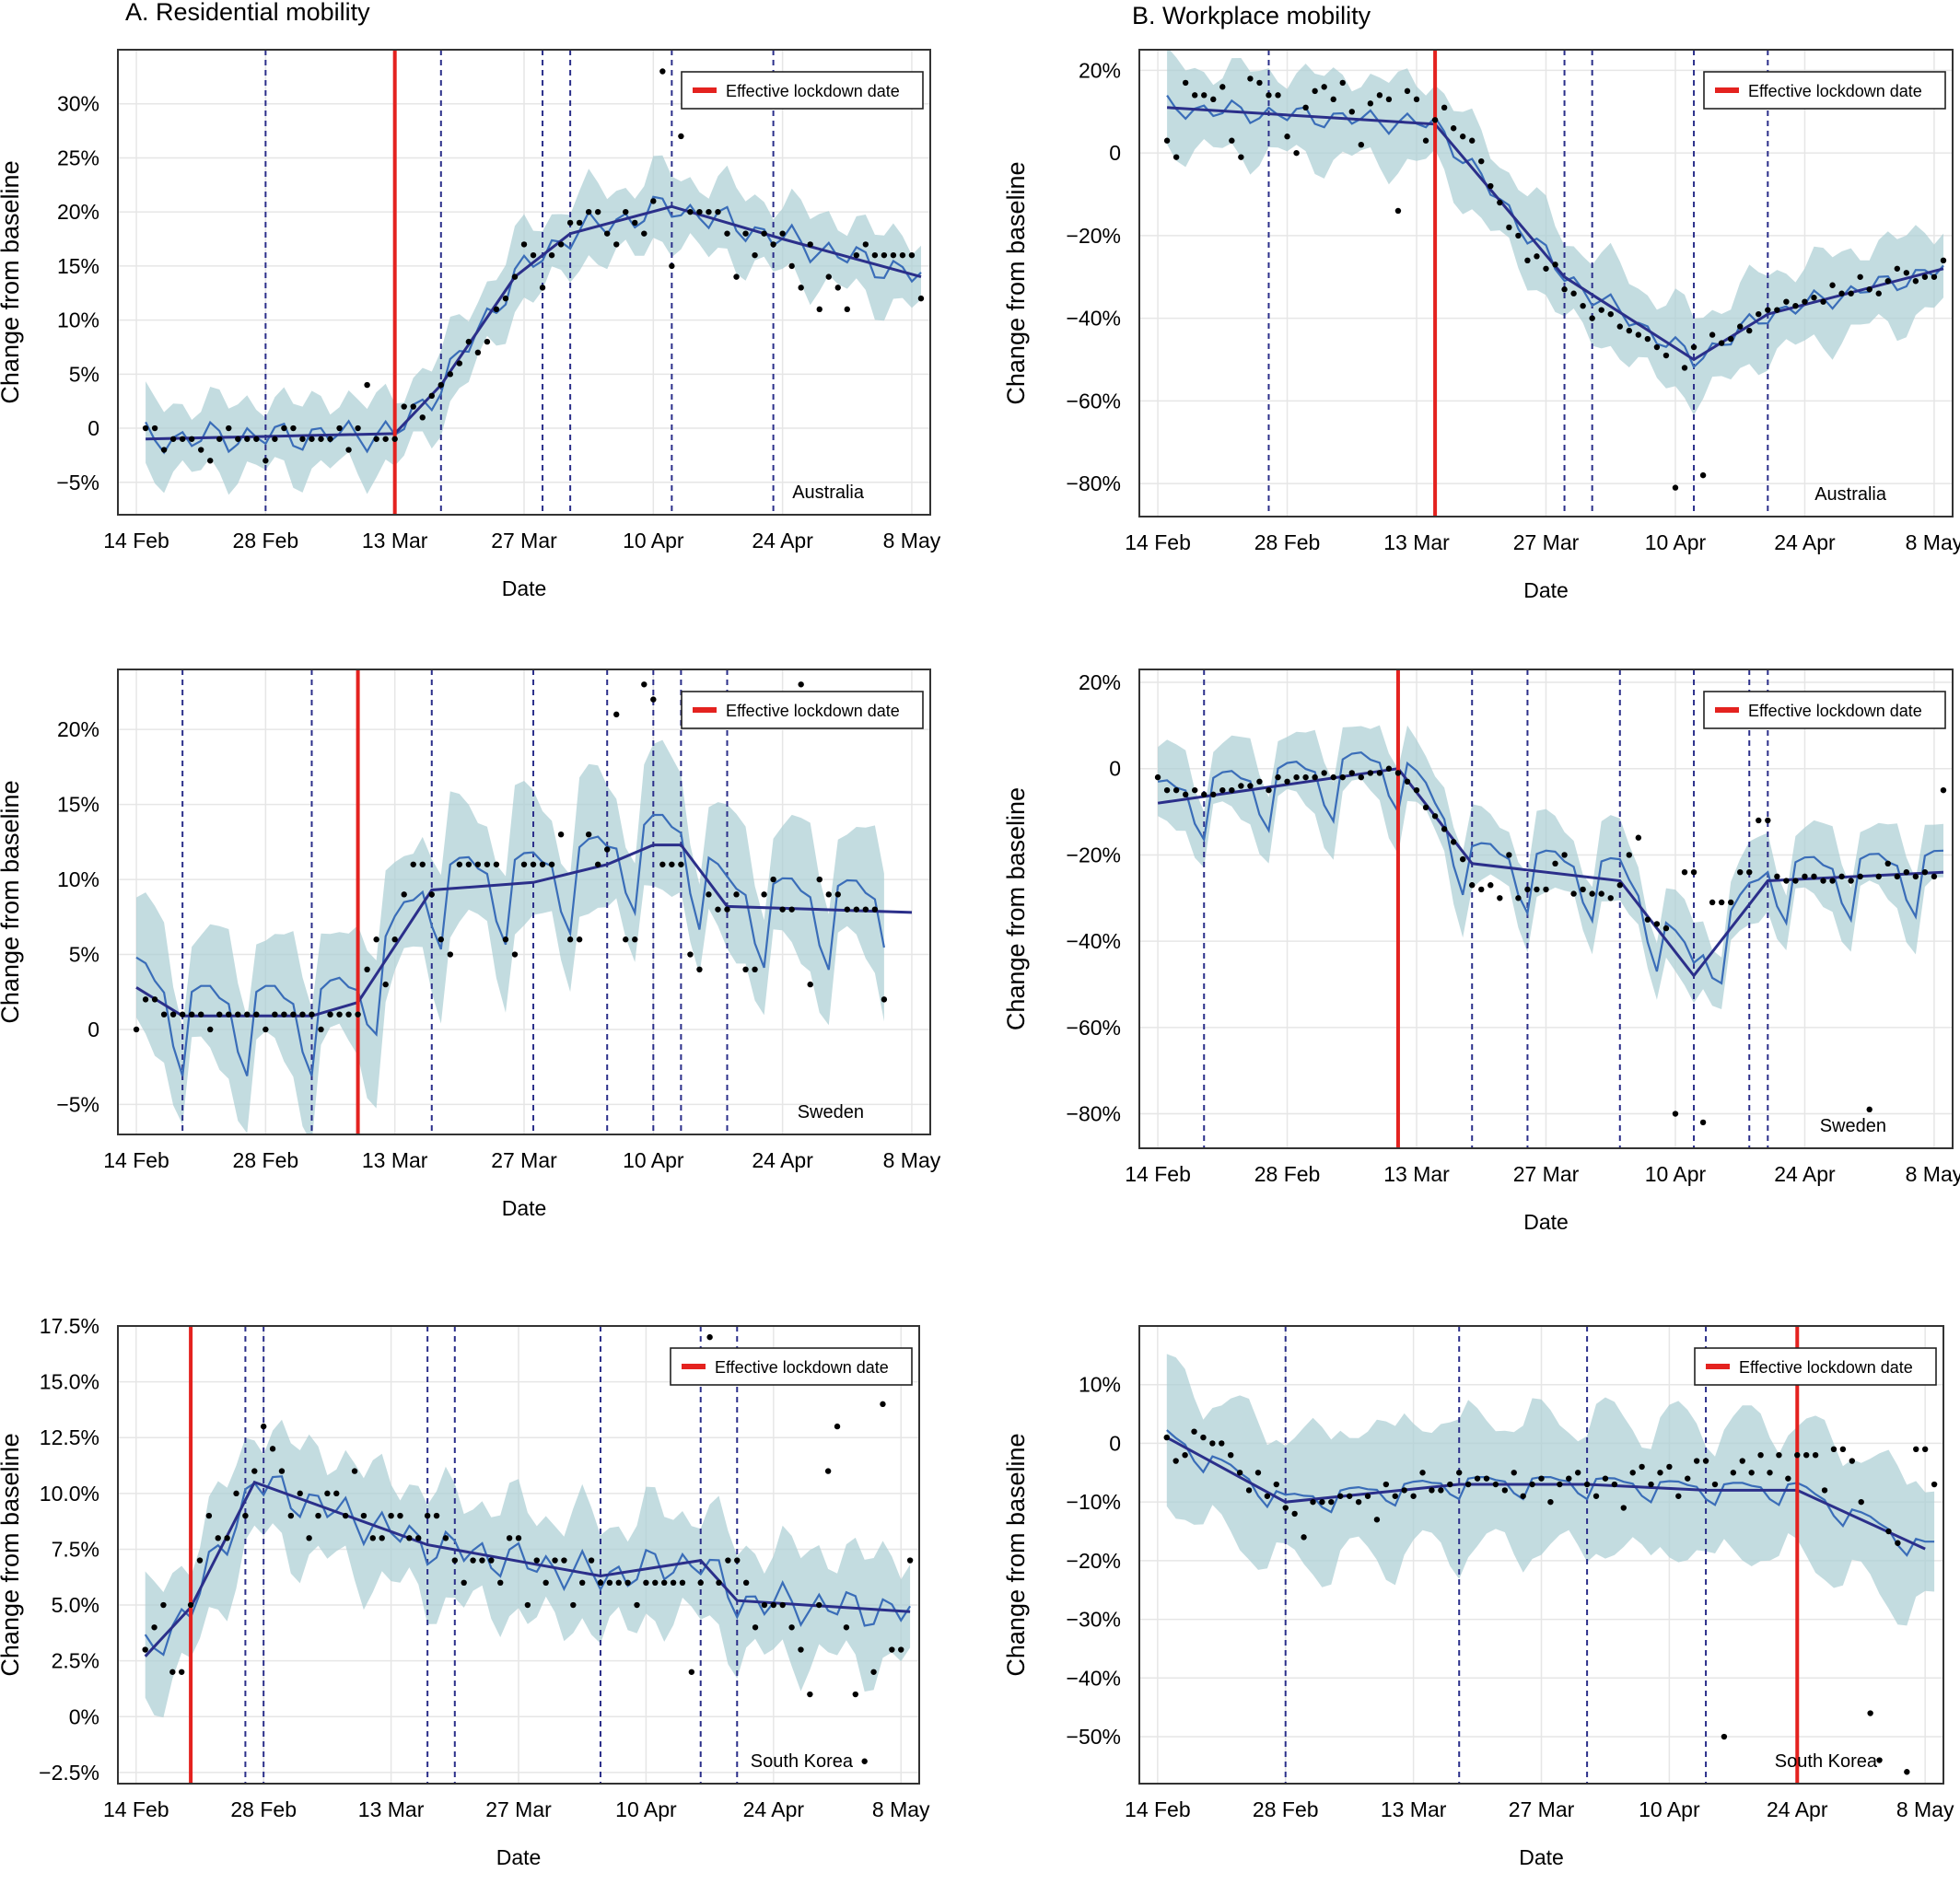  I want to click on y-tick-label: 15%, so click(78, 805).